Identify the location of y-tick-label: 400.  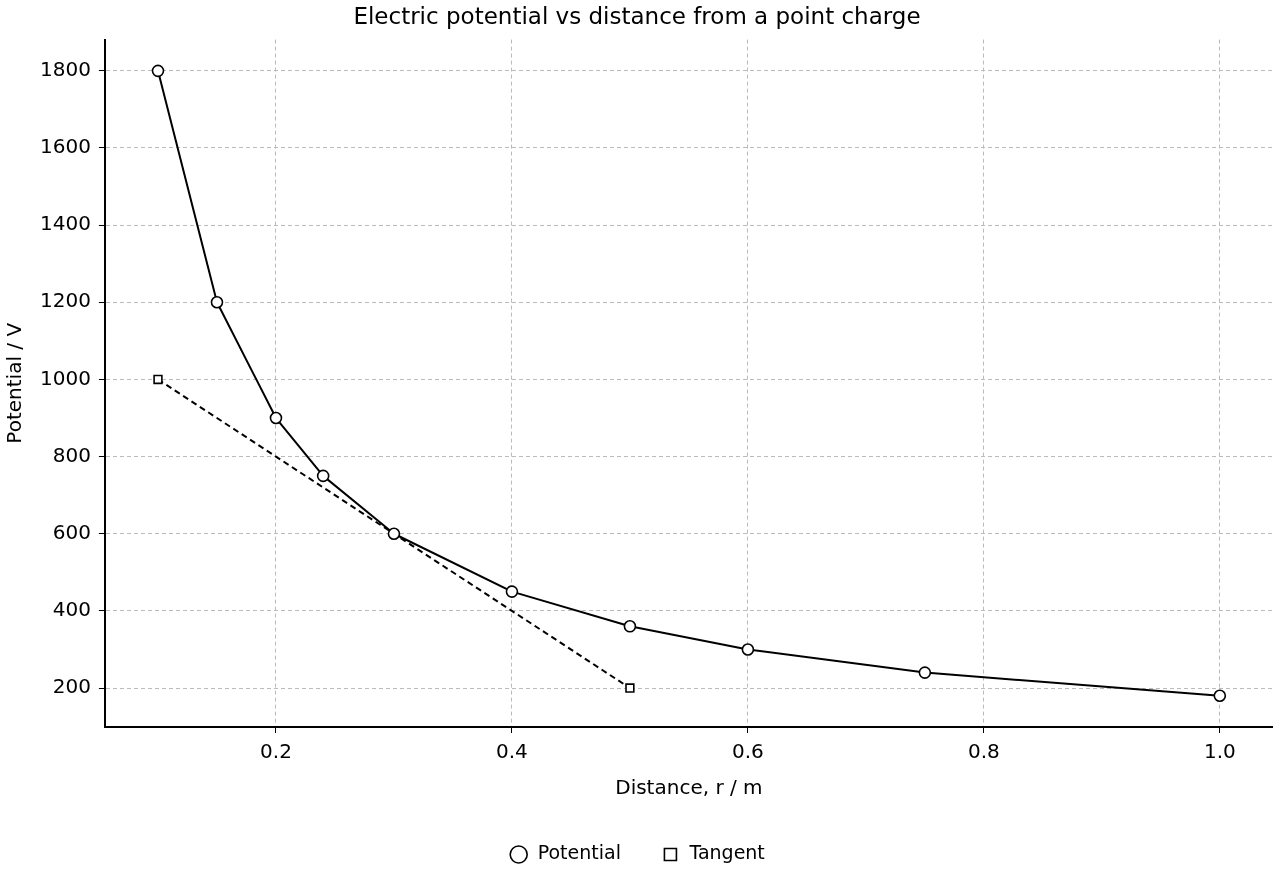
(71, 609).